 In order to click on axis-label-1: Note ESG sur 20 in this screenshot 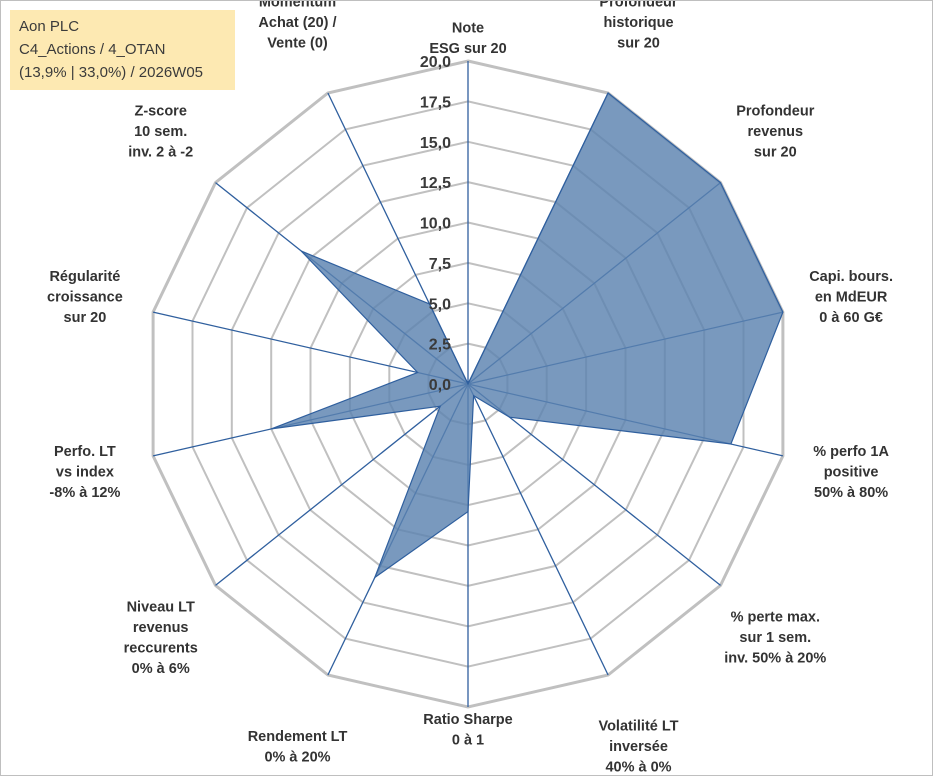, I will do `click(467, 39)`.